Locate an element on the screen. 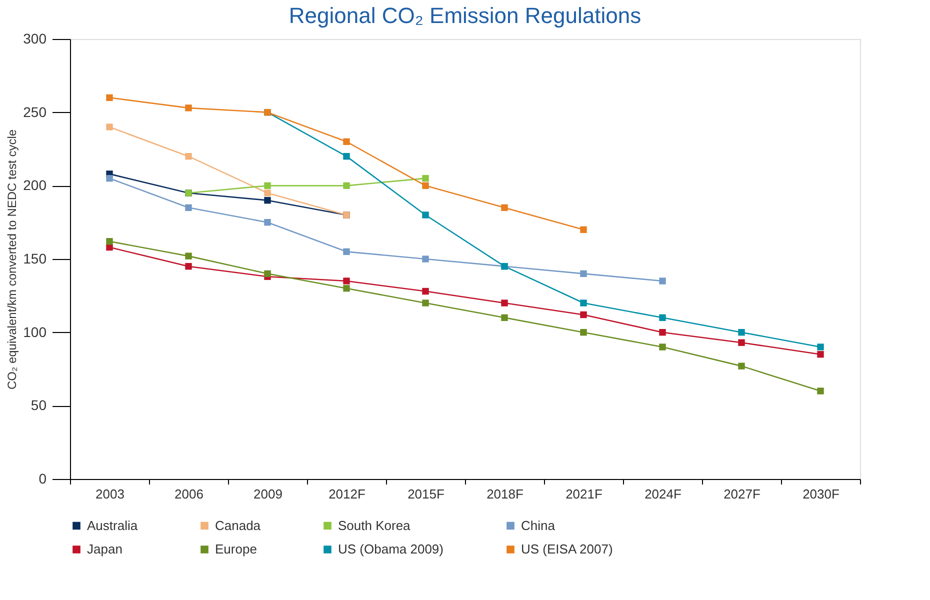 This screenshot has height=600, width=930. x-tick-label: 2006 is located at coordinates (189, 494).